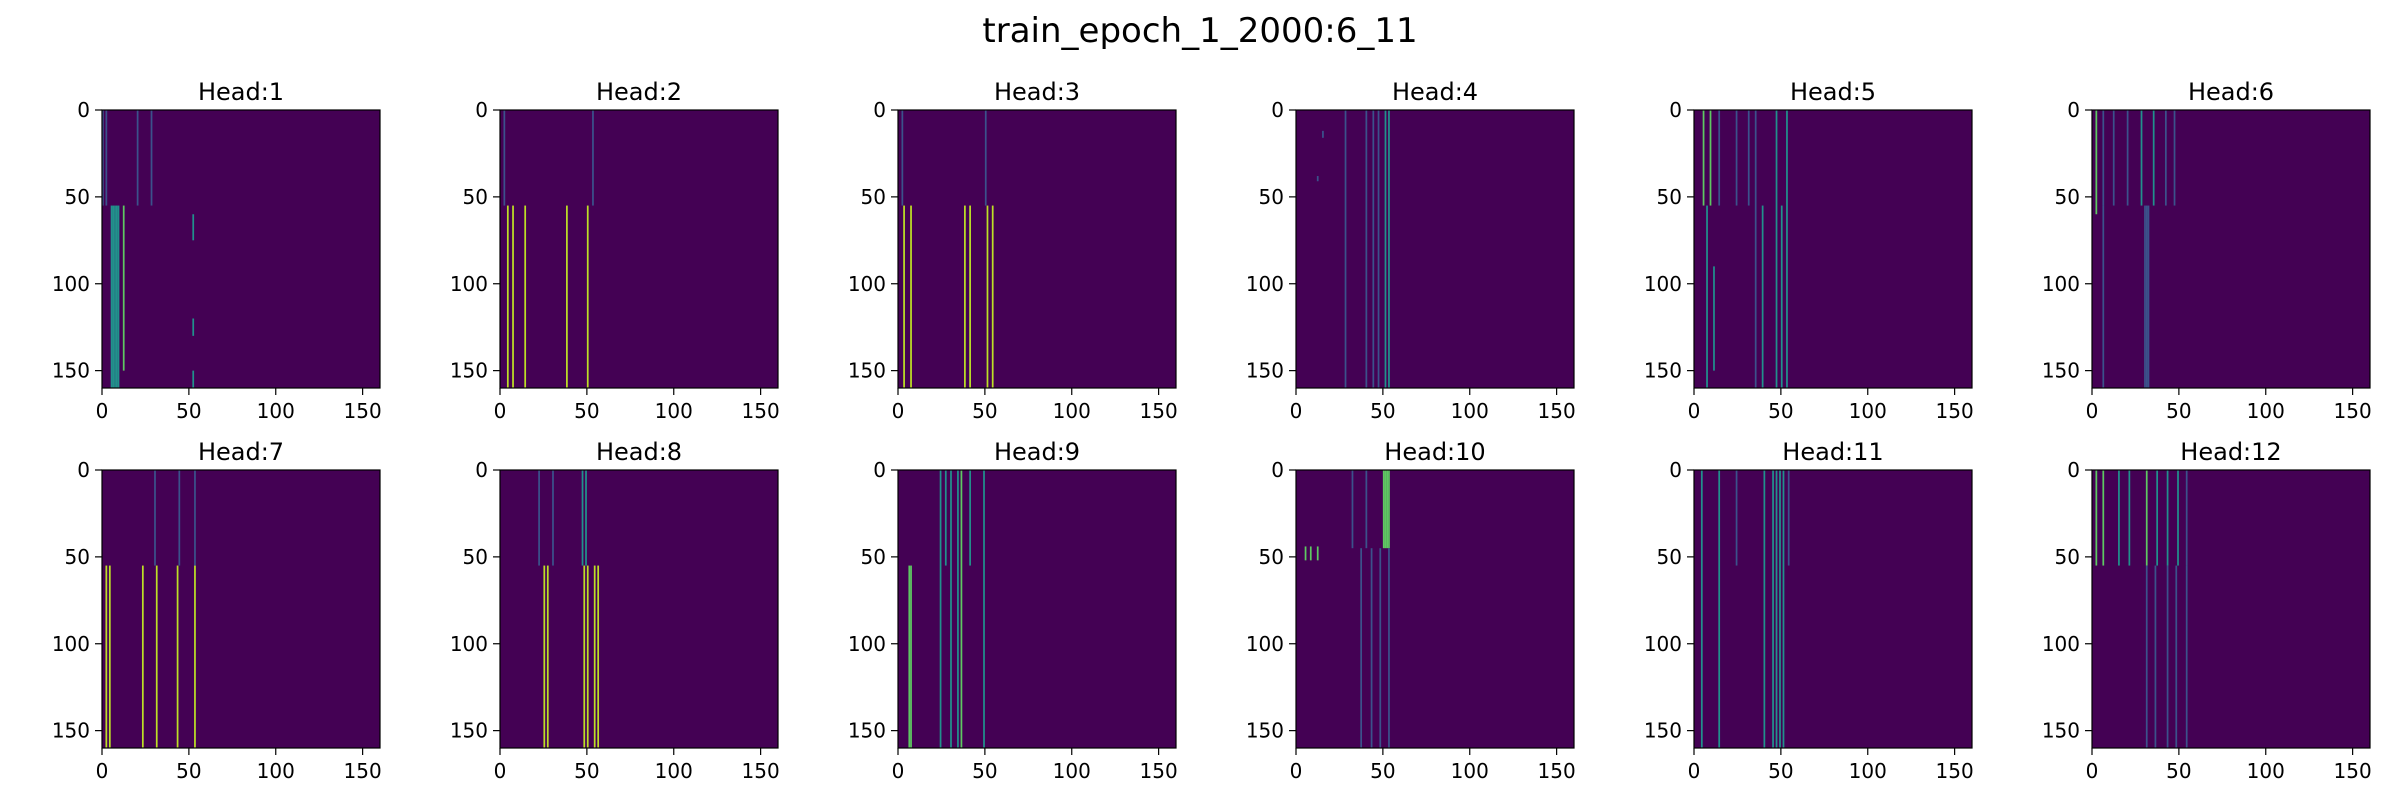  What do you see at coordinates (1833, 92) in the screenshot?
I see `panel-title: Head:5` at bounding box center [1833, 92].